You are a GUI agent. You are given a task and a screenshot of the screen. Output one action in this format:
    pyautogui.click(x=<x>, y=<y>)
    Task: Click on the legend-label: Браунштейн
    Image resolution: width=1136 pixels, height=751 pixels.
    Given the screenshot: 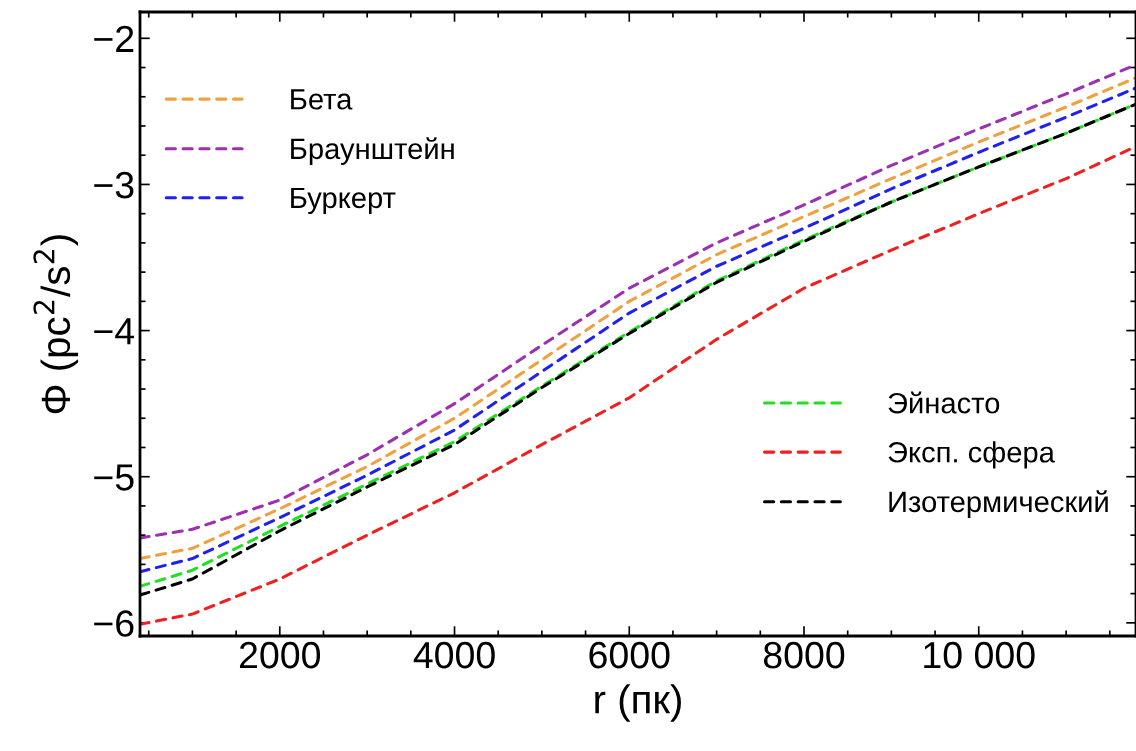 What is the action you would take?
    pyautogui.click(x=372, y=151)
    